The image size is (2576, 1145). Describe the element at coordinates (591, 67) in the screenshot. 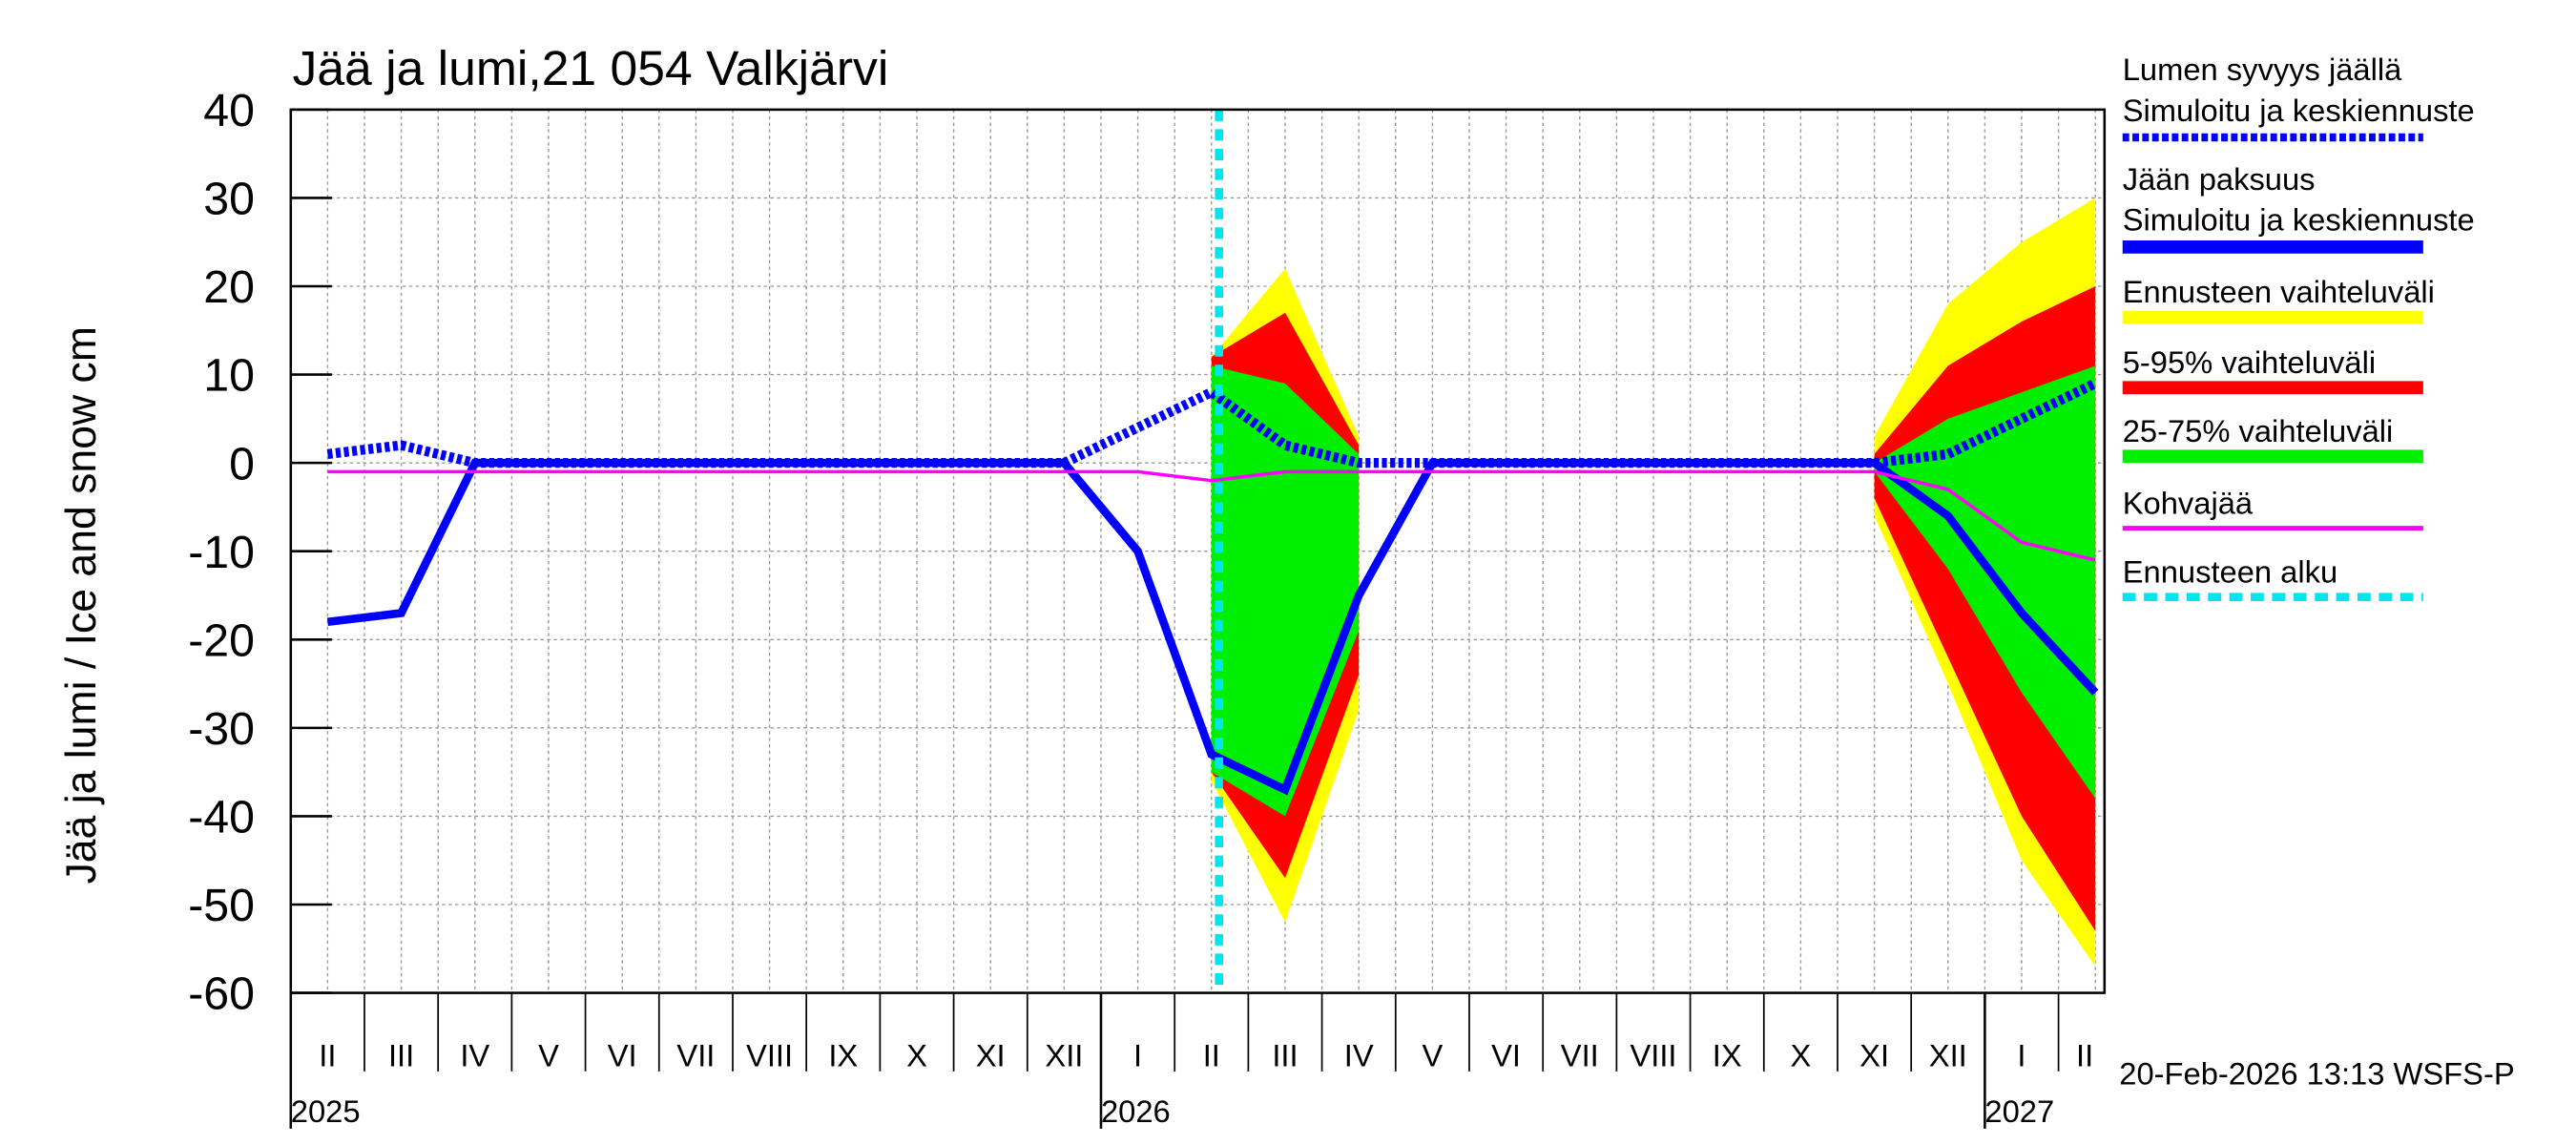

I see `chart-title: Jää ja lumi,21 054 Valkjärvi` at that location.